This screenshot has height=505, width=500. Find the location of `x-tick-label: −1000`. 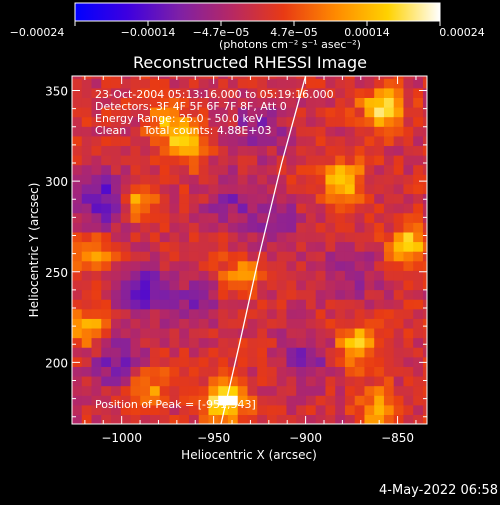

x-tick-label: −1000 is located at coordinates (121, 438).